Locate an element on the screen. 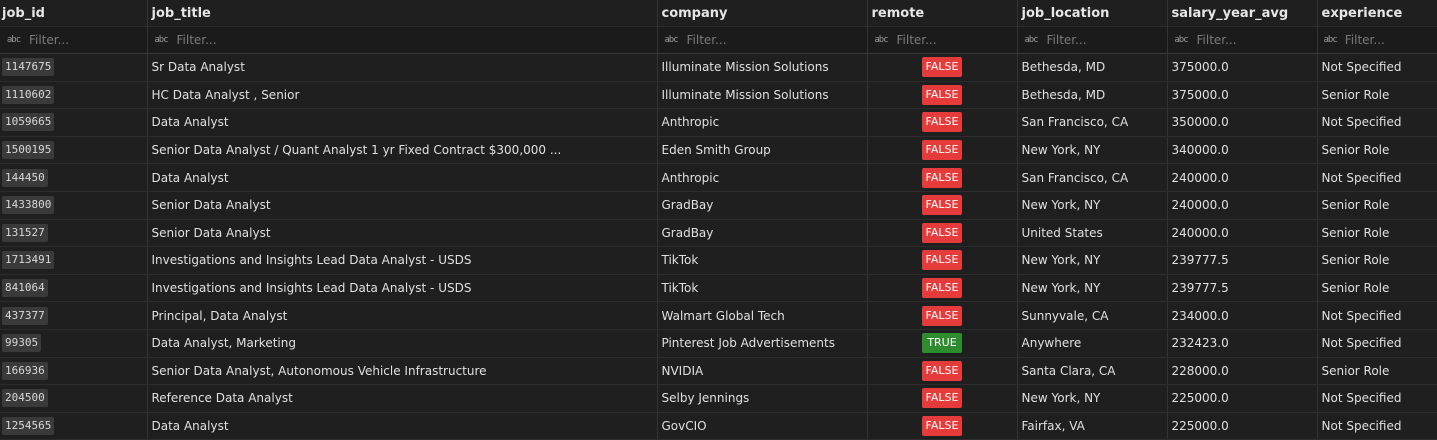  cell-job-location: Sunnyvale, CA is located at coordinates (1092, 315).